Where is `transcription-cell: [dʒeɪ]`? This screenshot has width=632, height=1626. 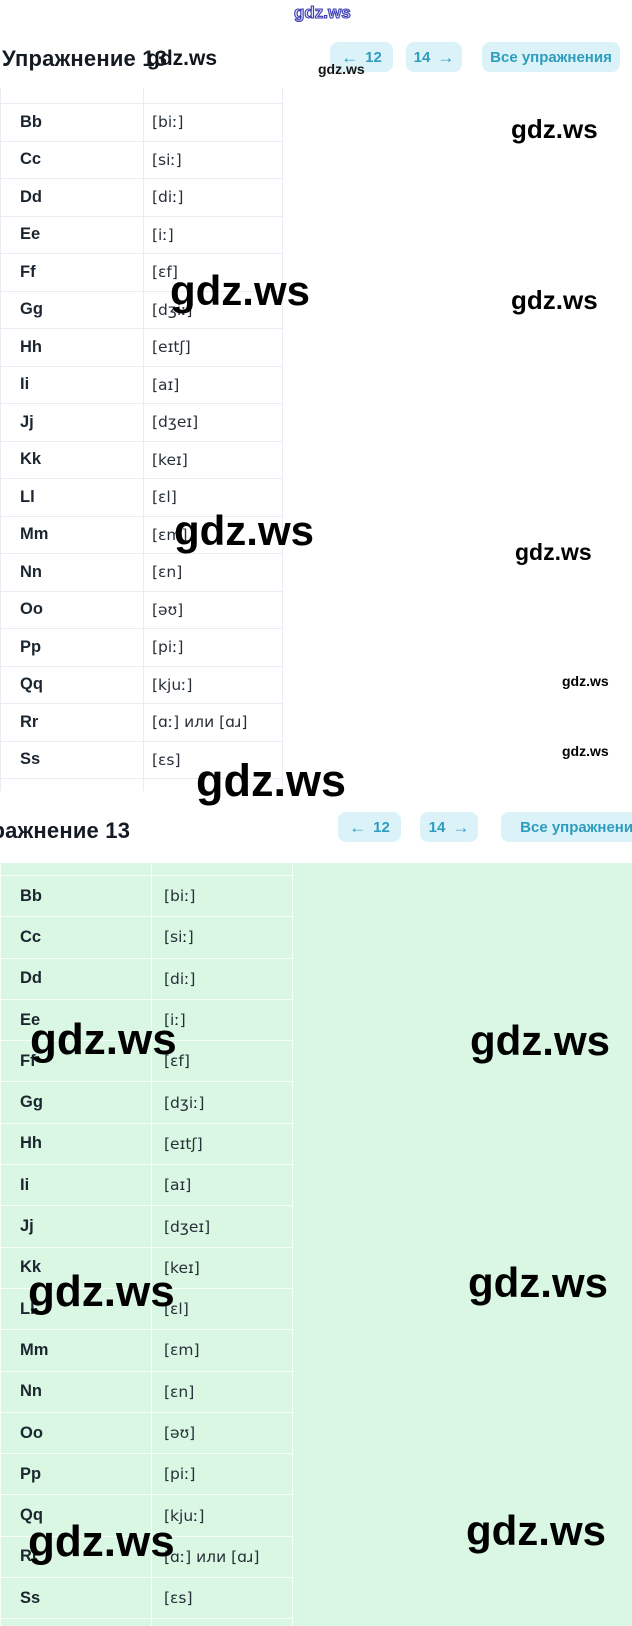 transcription-cell: [dʒeɪ] is located at coordinates (221, 1226).